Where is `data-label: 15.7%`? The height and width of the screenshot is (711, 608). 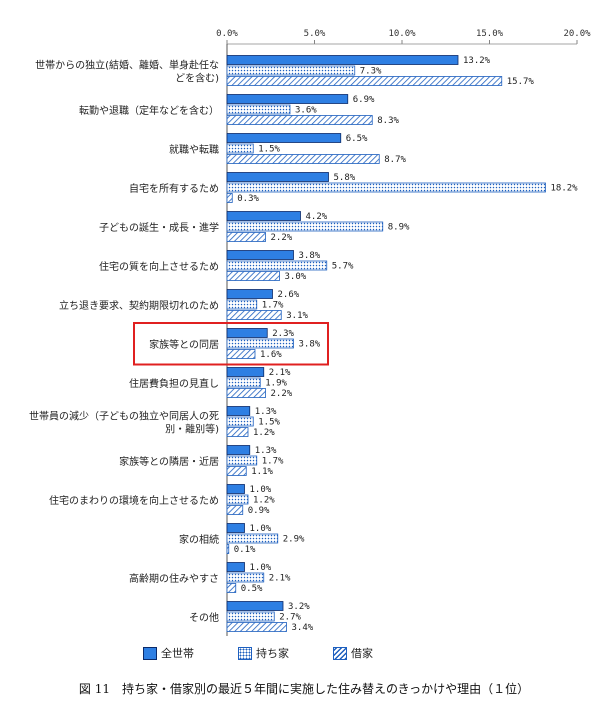
data-label: 15.7% is located at coordinates (521, 82).